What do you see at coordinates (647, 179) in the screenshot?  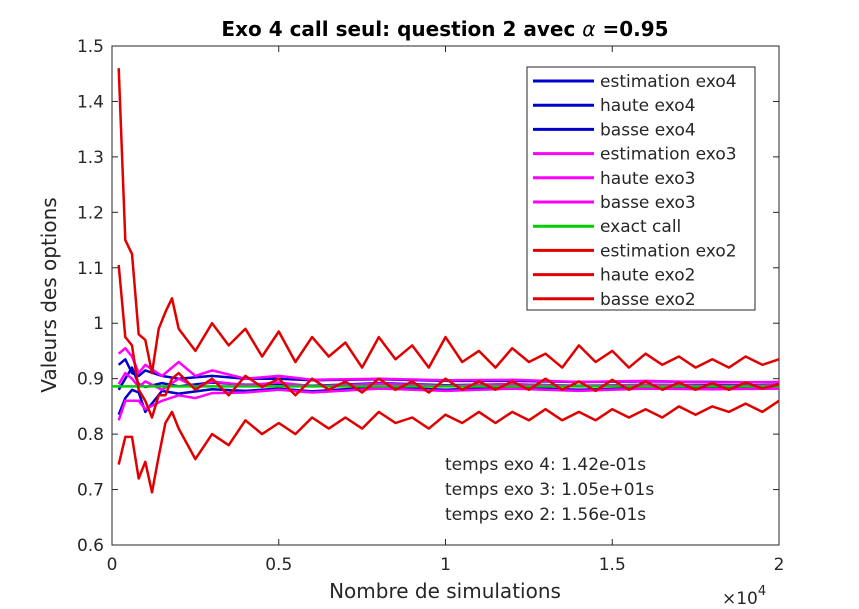 I see `legend-entry: haute exo3` at bounding box center [647, 179].